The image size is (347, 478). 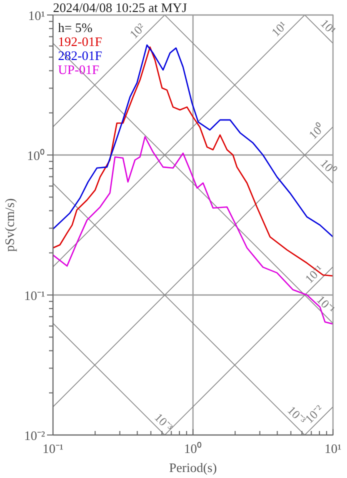 I want to click on y-axis-title: pSv(cm/s), so click(x=9, y=225).